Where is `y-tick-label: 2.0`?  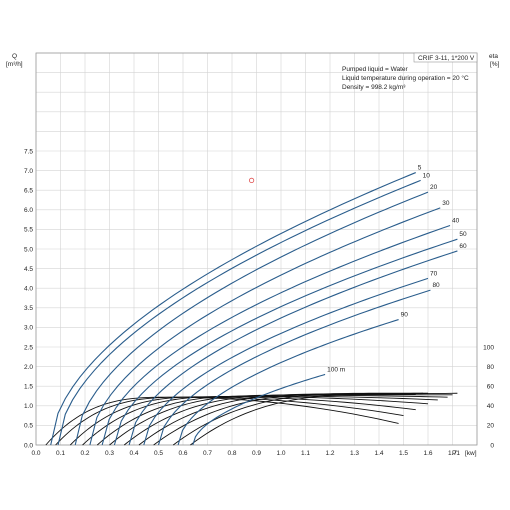
y-tick-label: 2.0 is located at coordinates (28, 367).